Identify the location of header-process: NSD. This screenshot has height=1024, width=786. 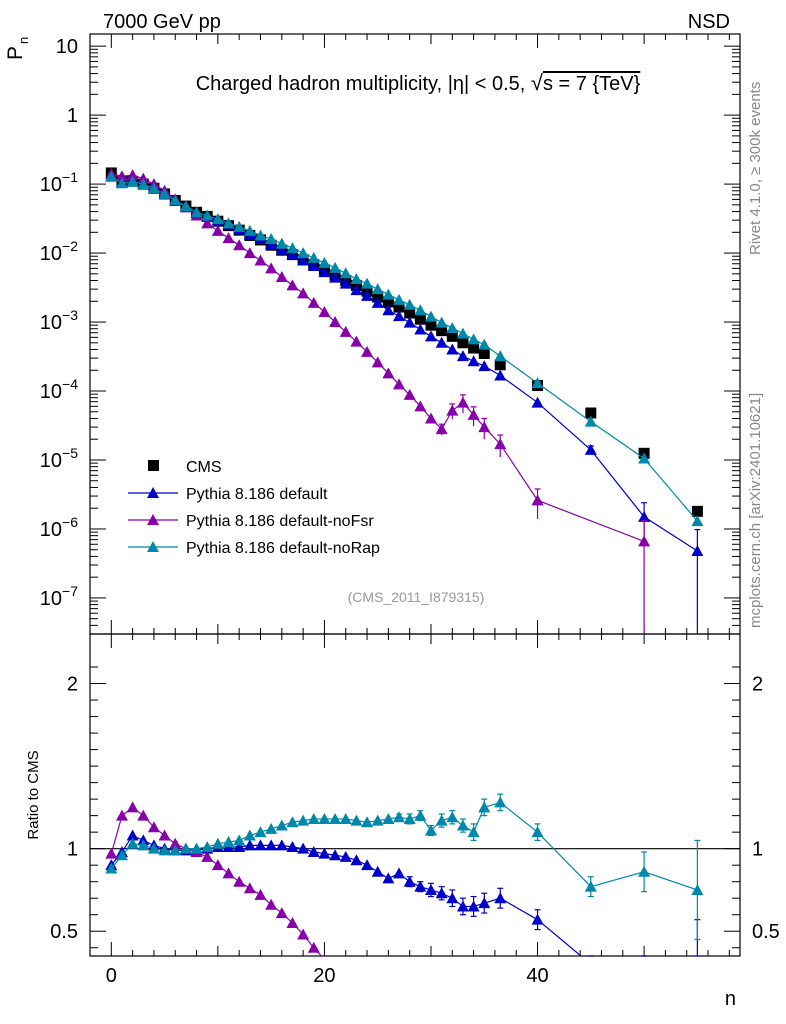
(709, 22).